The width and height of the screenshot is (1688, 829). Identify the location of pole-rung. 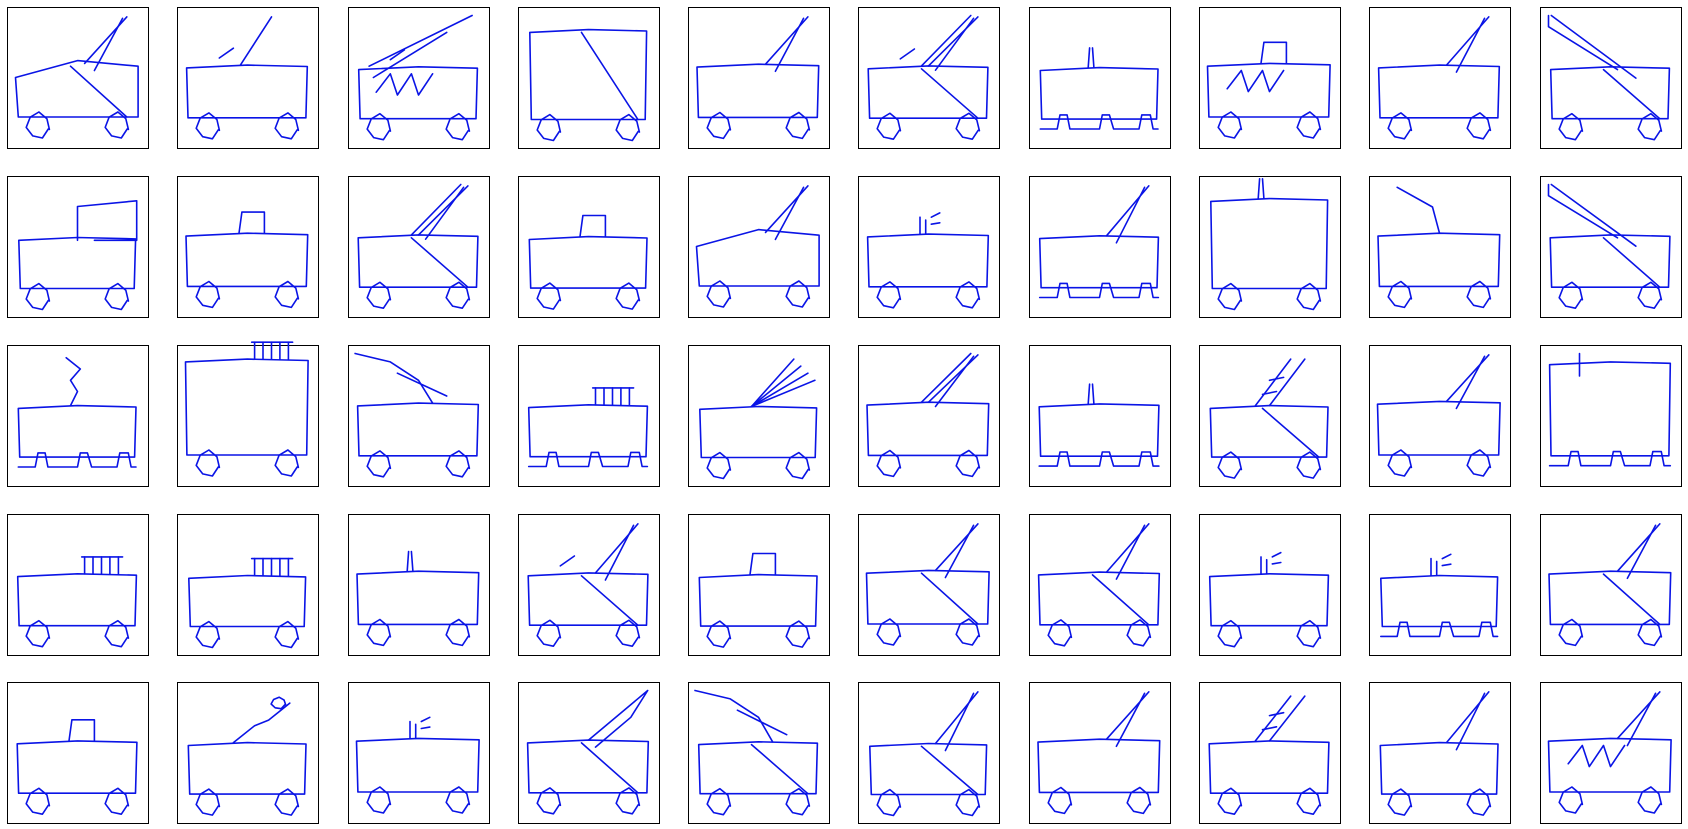
(226, 53).